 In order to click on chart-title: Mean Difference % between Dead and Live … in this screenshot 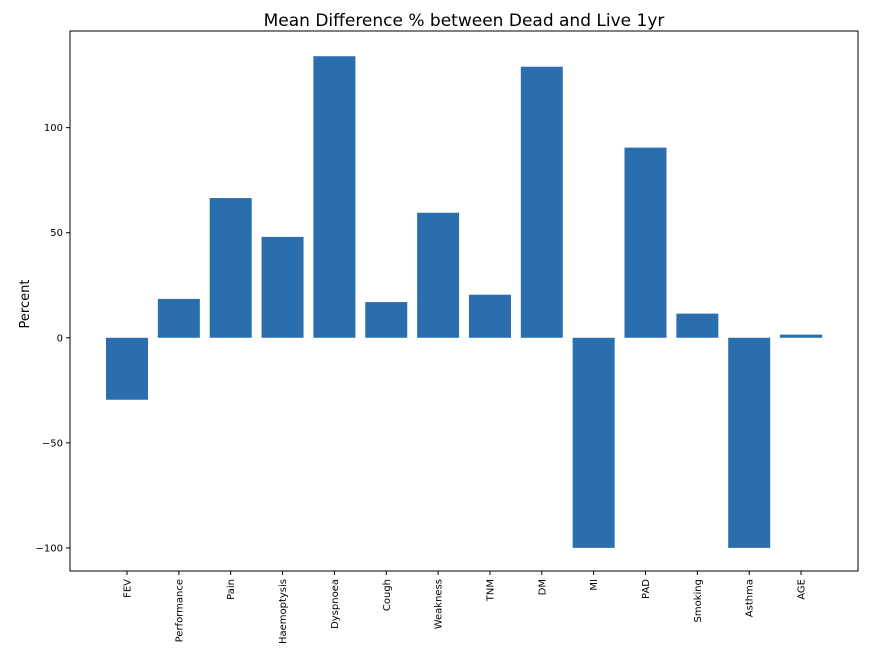, I will do `click(464, 21)`.